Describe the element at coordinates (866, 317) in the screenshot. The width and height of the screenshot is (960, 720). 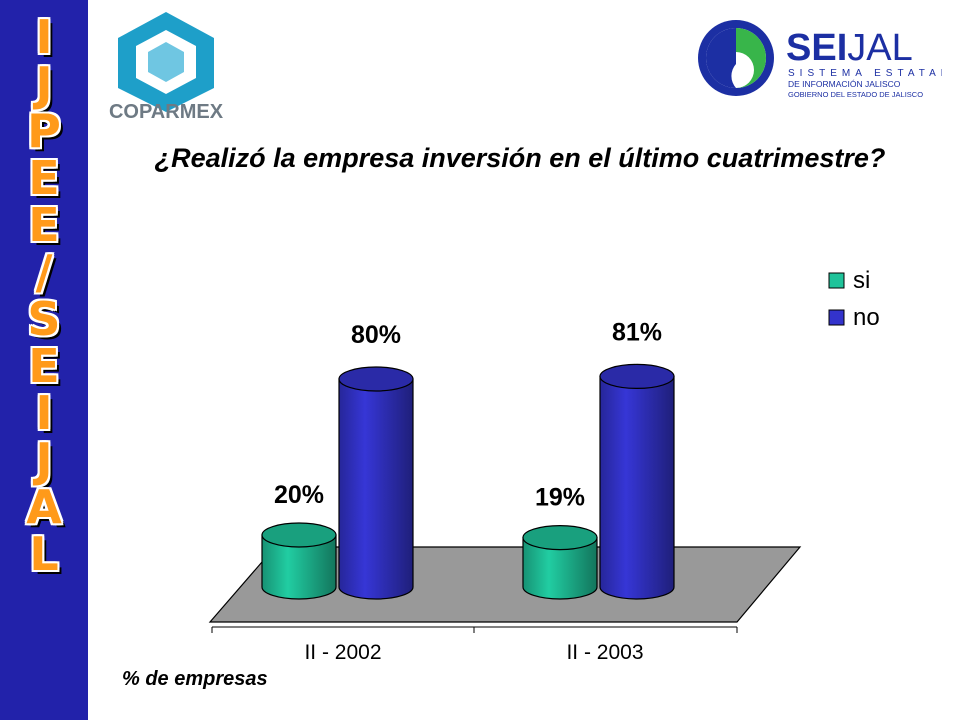
I see `legend-label-no: no` at that location.